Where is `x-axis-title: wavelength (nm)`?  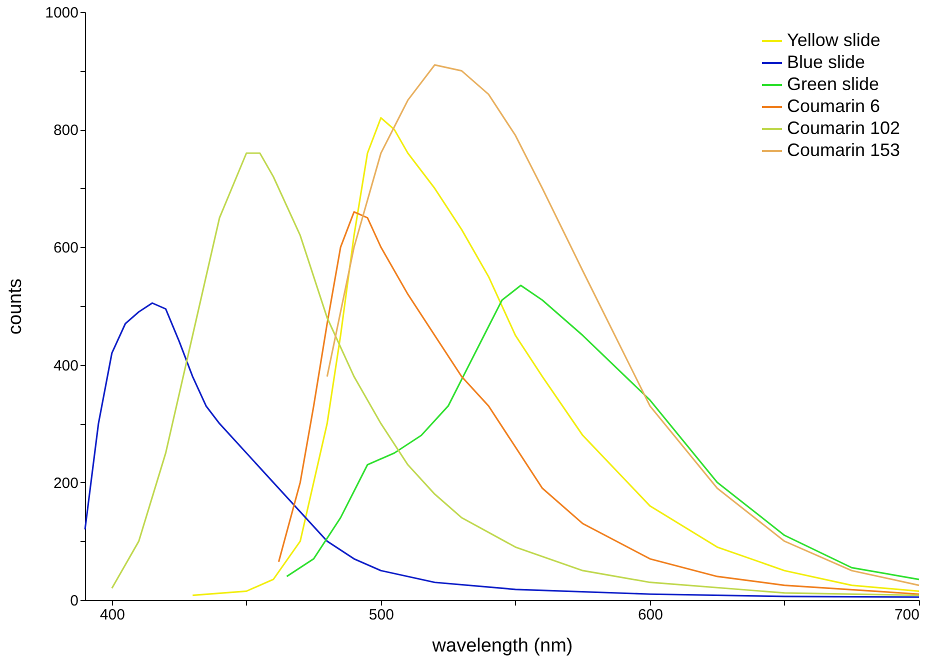
x-axis-title: wavelength (nm) is located at coordinates (502, 646).